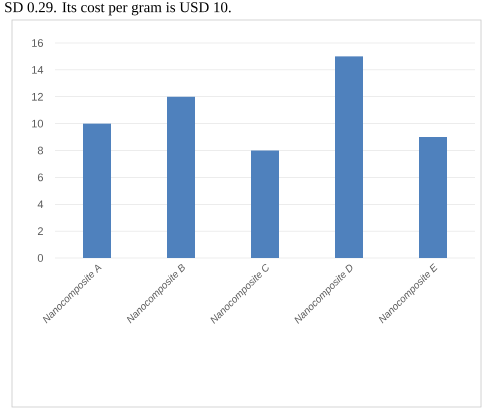  What do you see at coordinates (41, 258) in the screenshot?
I see `y-tick-label: 0` at bounding box center [41, 258].